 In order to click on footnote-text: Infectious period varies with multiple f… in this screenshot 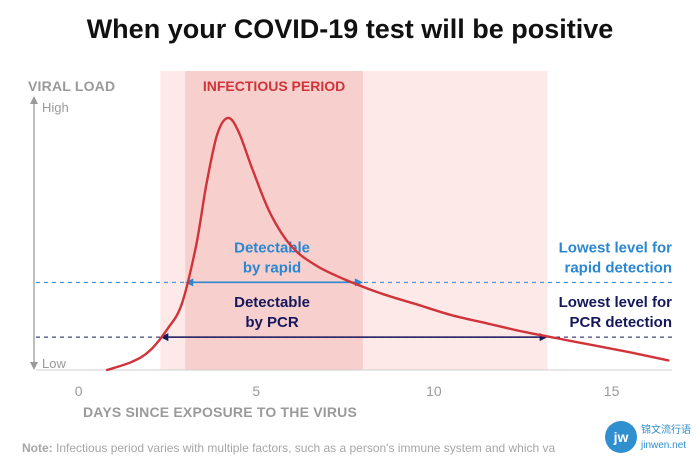, I will do `click(304, 448)`.